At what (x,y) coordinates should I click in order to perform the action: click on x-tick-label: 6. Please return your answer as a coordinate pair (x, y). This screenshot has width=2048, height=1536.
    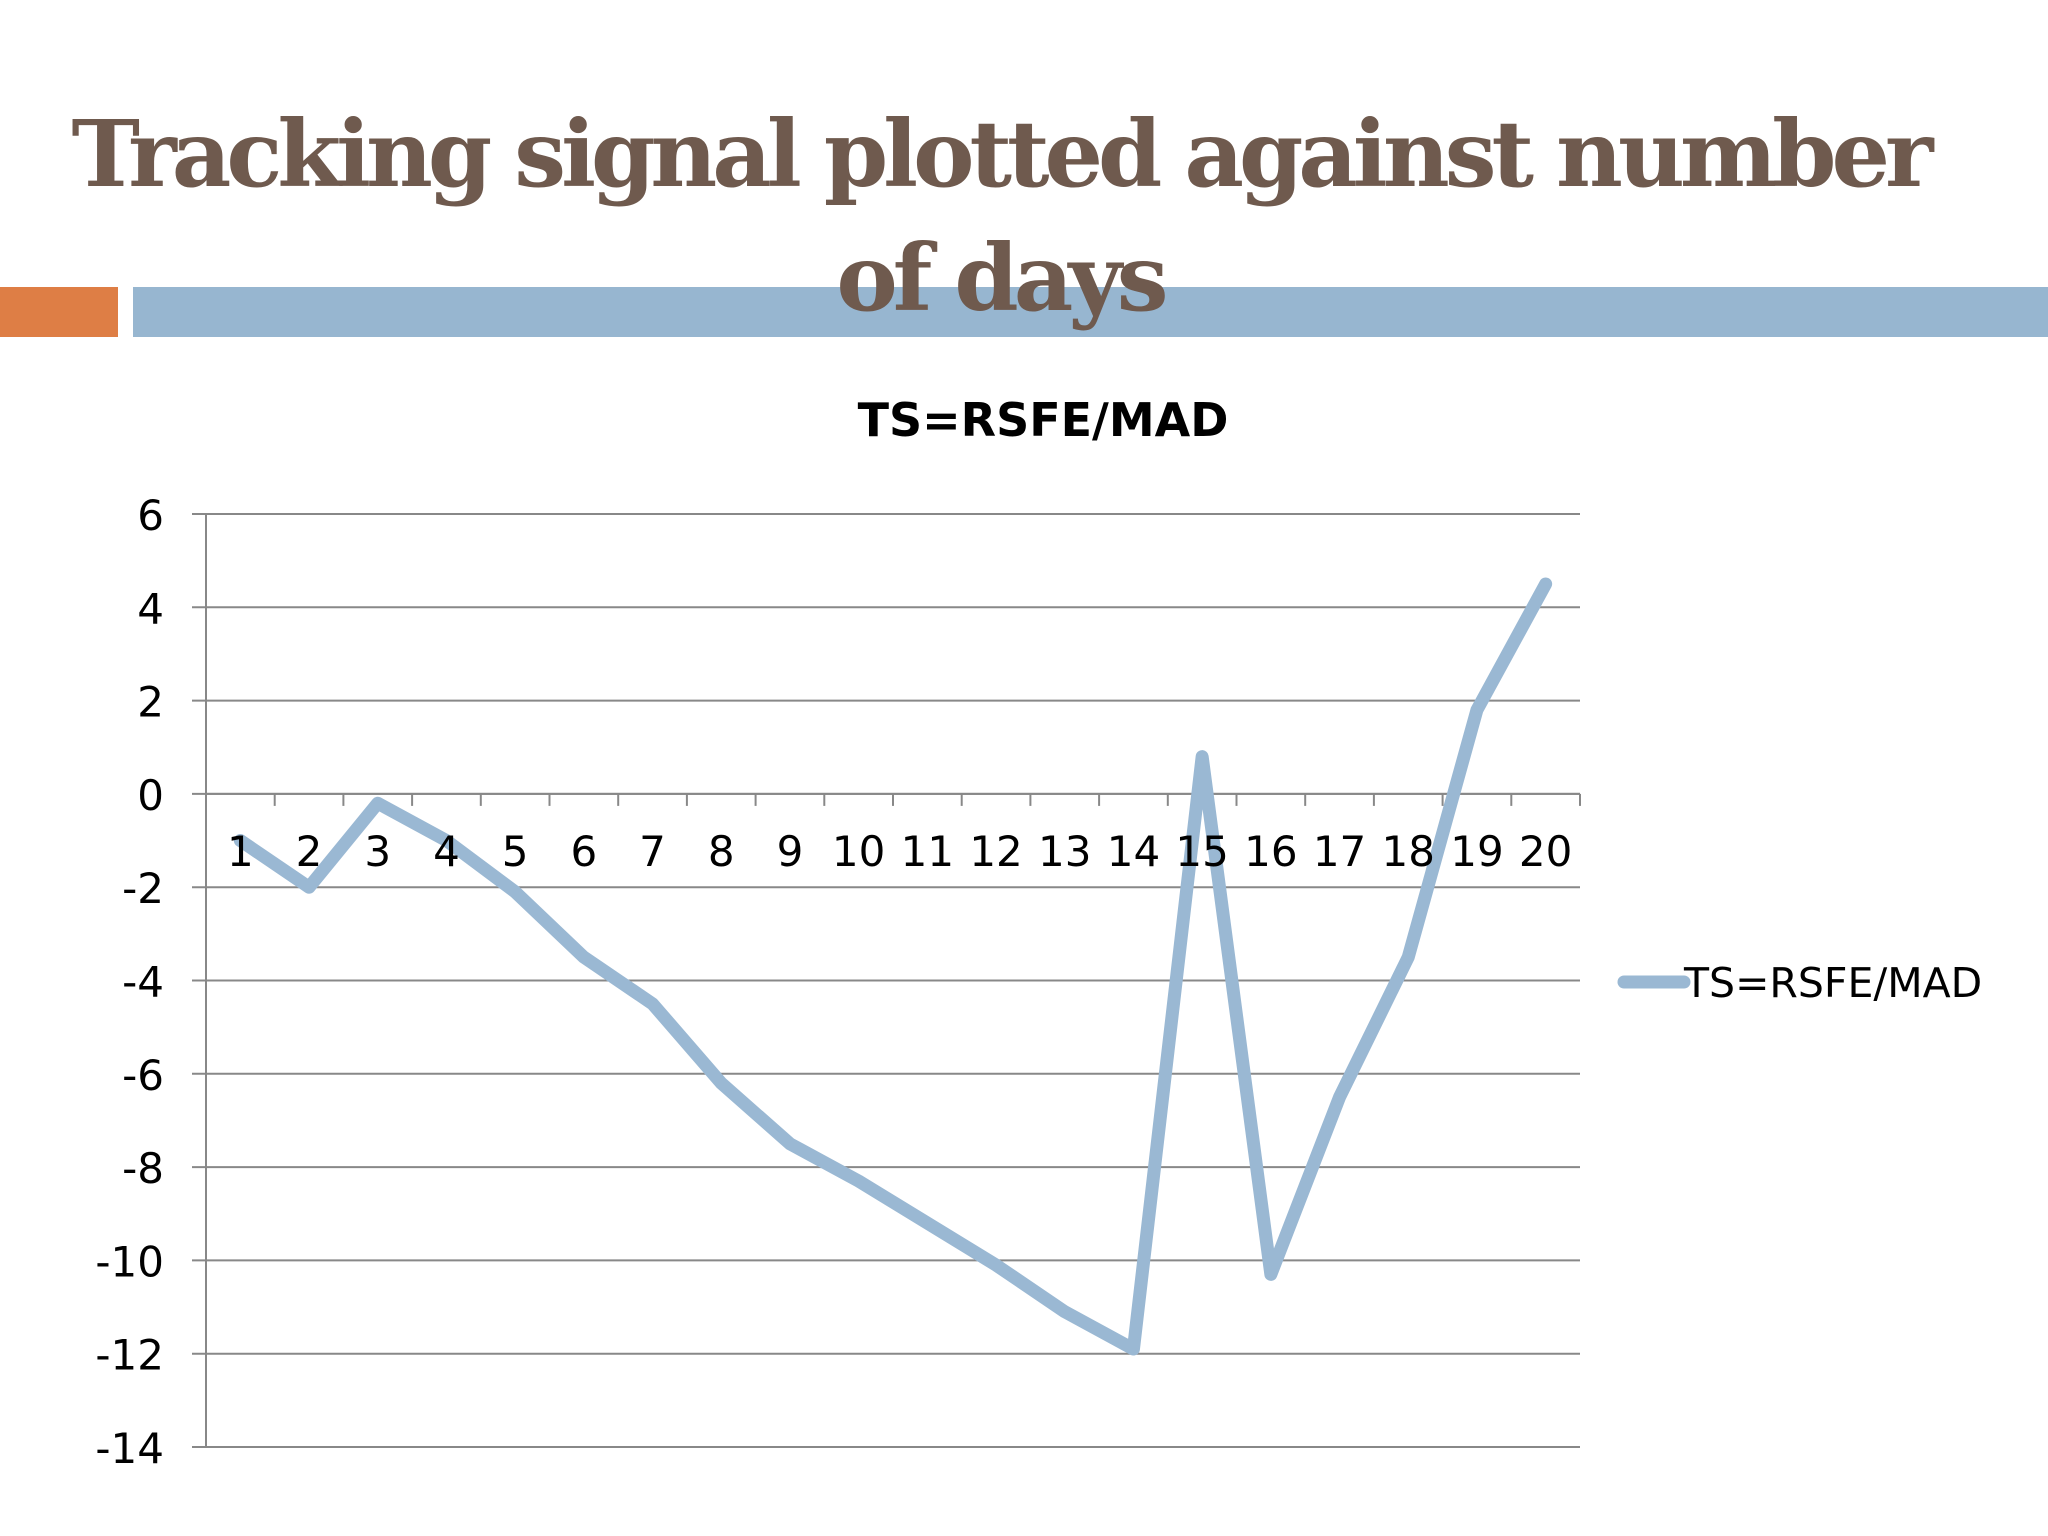
    Looking at the image, I should click on (583, 851).